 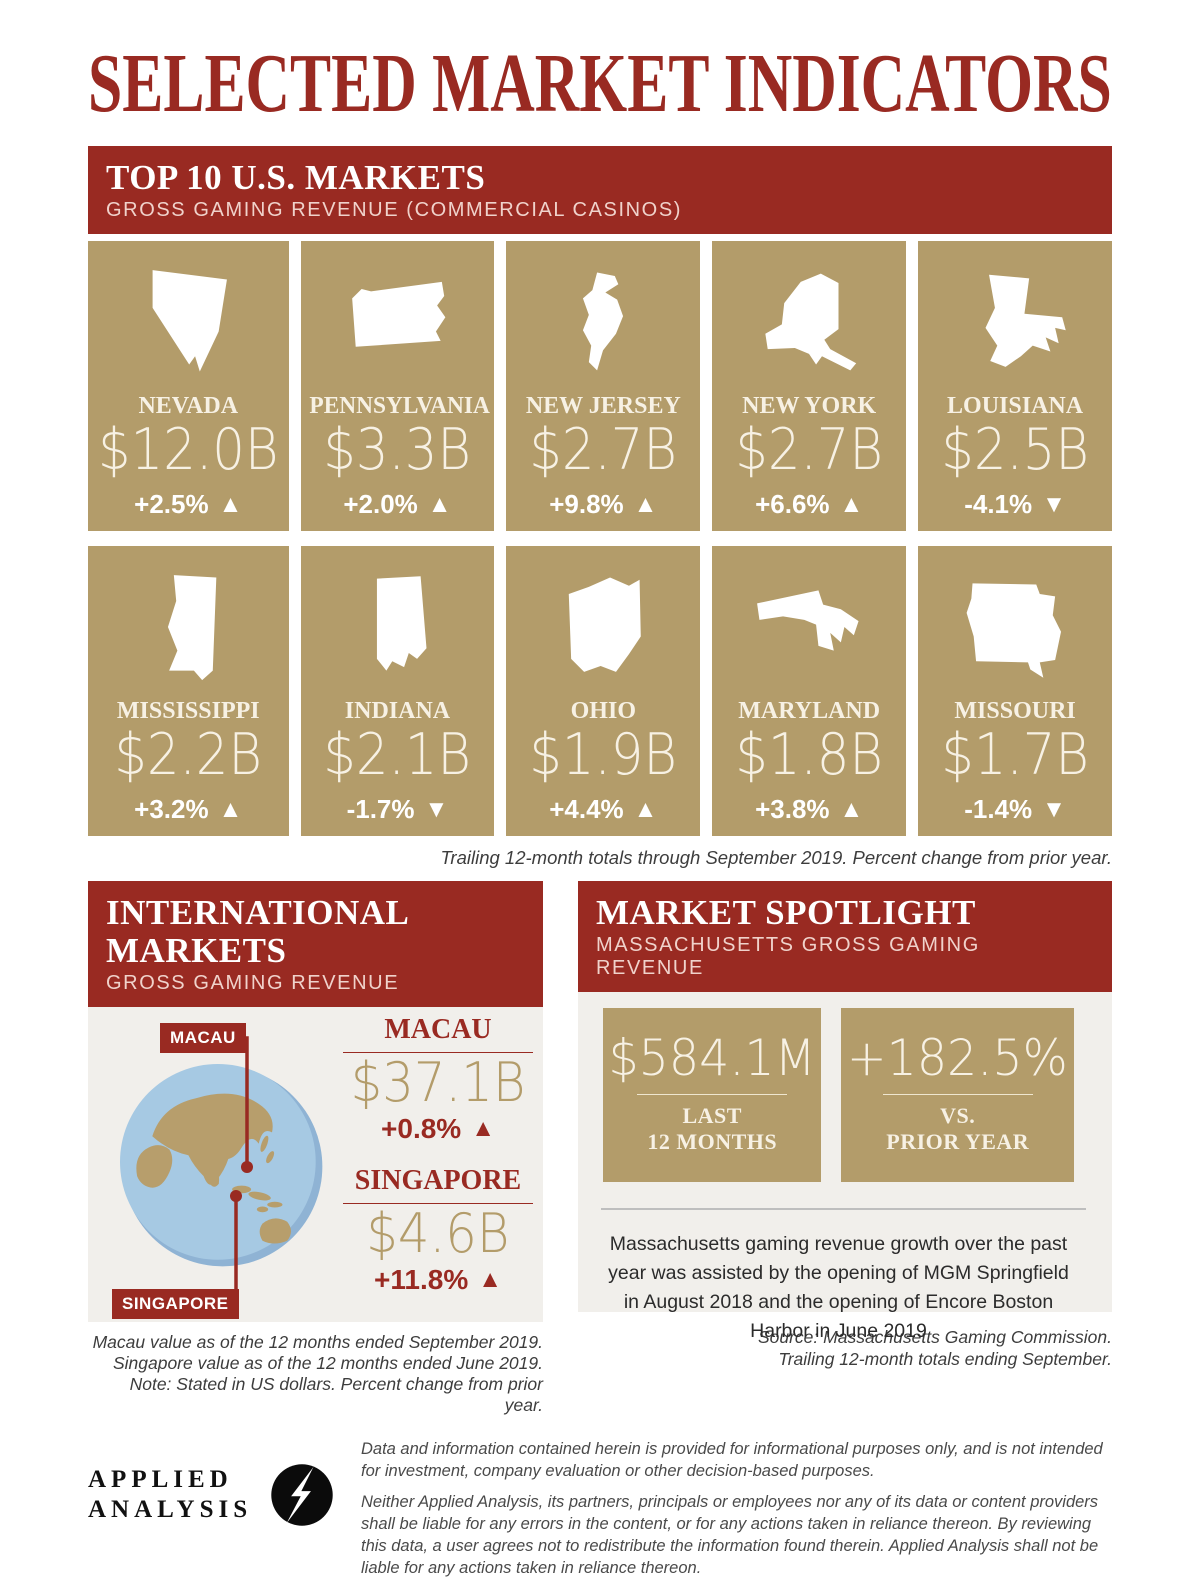 I want to click on state-name: OHIO, so click(x=603, y=711).